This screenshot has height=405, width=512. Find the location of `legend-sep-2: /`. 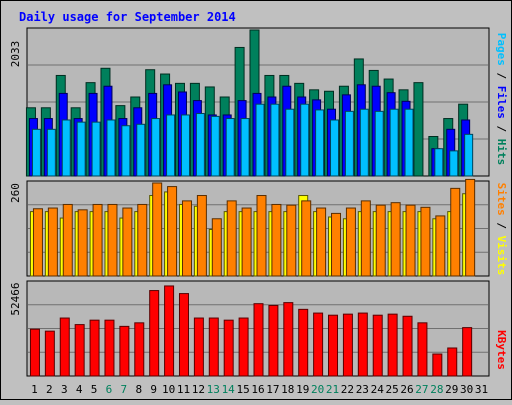

legend-sep-2: / is located at coordinates (501, 129).